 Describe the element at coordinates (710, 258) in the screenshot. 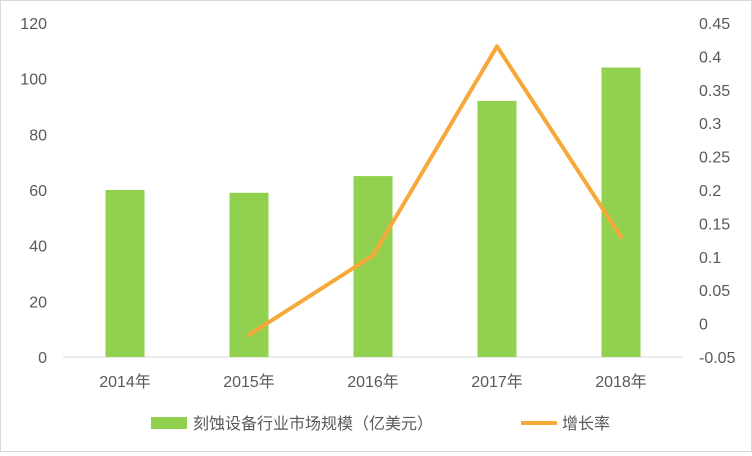

I see `y-right-tick-label: 0.1` at that location.